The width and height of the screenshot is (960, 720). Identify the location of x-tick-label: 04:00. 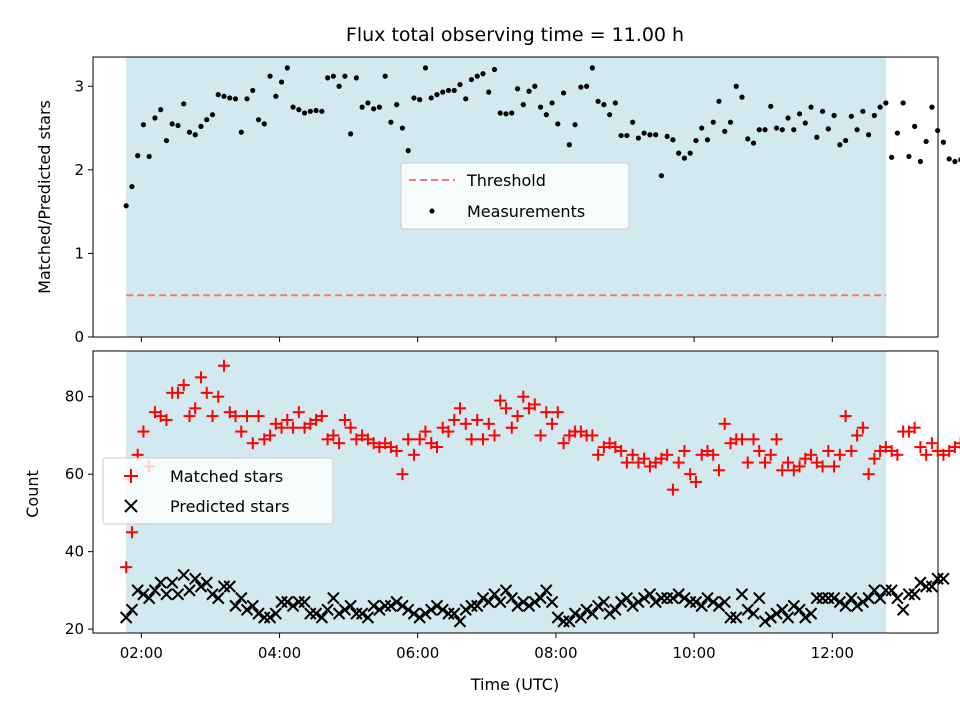
(279, 653).